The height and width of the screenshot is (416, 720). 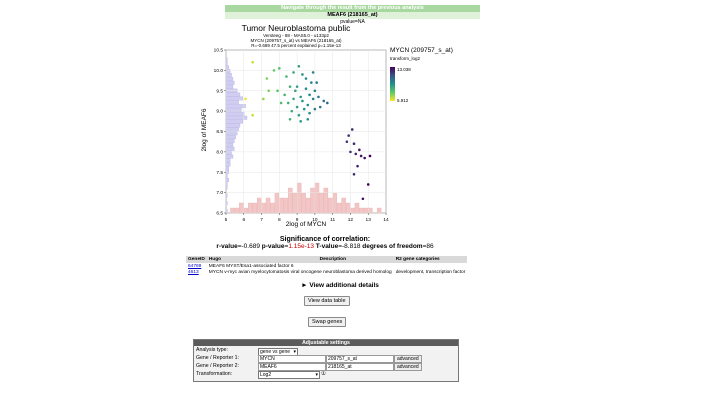 I want to click on r-label: r-value, so click(x=227, y=246).